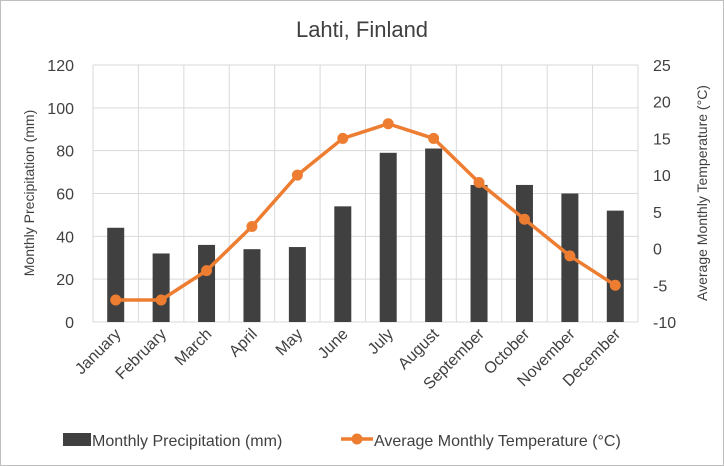 The height and width of the screenshot is (466, 724). Describe the element at coordinates (570, 256) in the screenshot. I see `temp-point-november` at that location.